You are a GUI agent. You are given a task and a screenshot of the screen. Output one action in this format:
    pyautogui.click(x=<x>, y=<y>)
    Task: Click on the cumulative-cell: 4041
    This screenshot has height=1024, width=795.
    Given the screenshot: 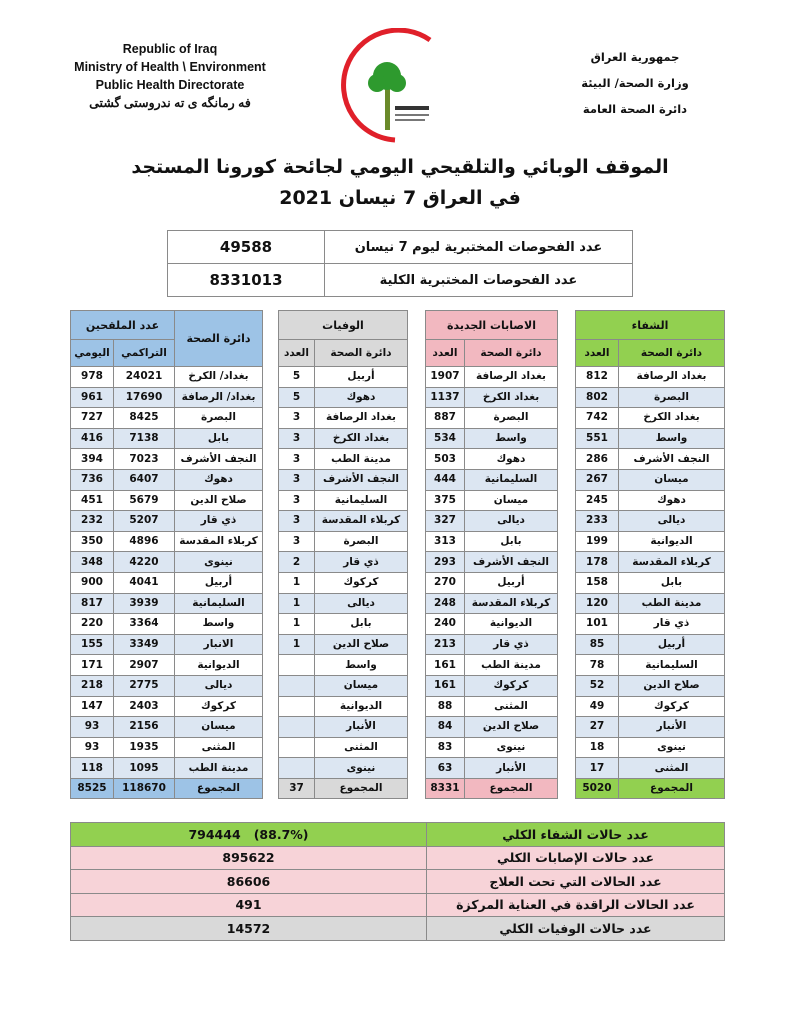 What is the action you would take?
    pyautogui.click(x=144, y=582)
    